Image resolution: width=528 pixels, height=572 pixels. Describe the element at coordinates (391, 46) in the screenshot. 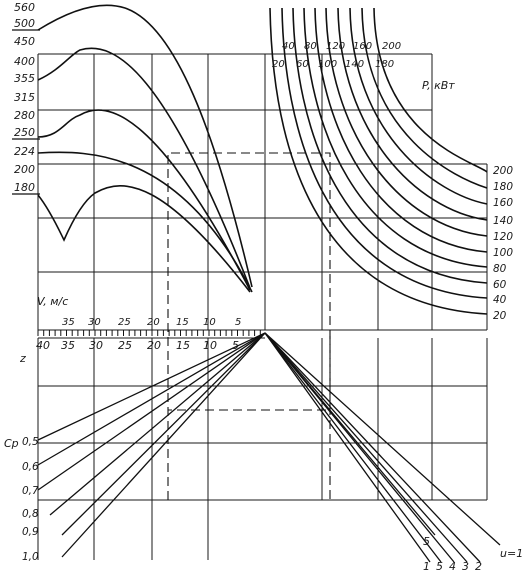

I see `power-top-200: 200` at that location.